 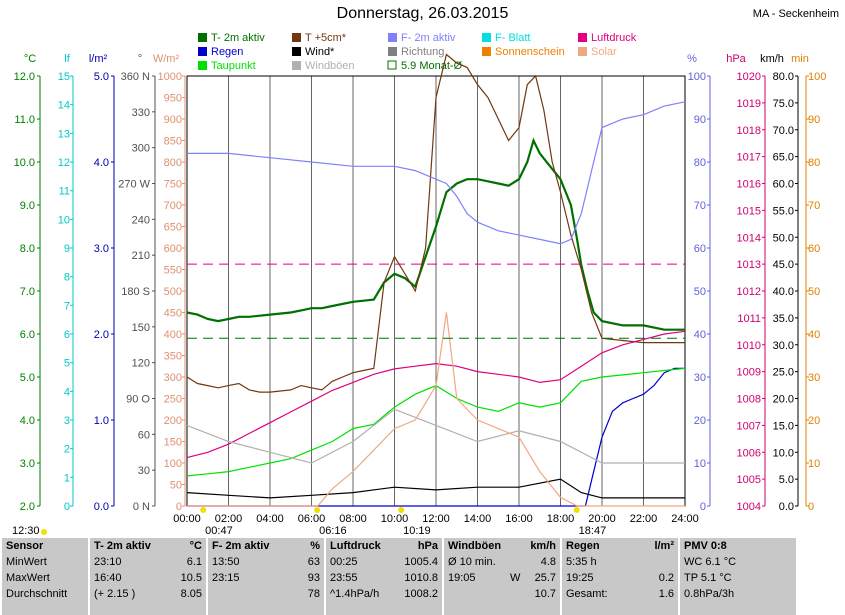 What do you see at coordinates (814, 120) in the screenshot?
I see `axis-tick-label: 90` at bounding box center [814, 120].